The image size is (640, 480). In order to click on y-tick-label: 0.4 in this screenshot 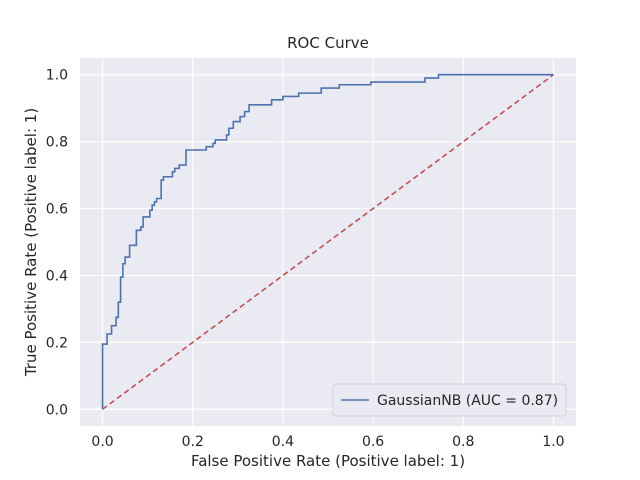, I will do `click(57, 276)`.